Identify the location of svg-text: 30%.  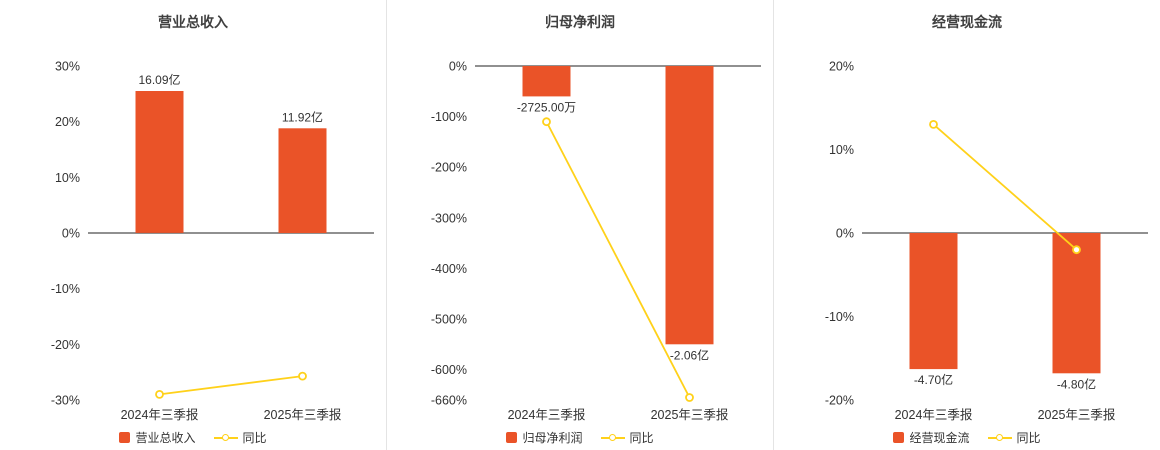
(67, 67).